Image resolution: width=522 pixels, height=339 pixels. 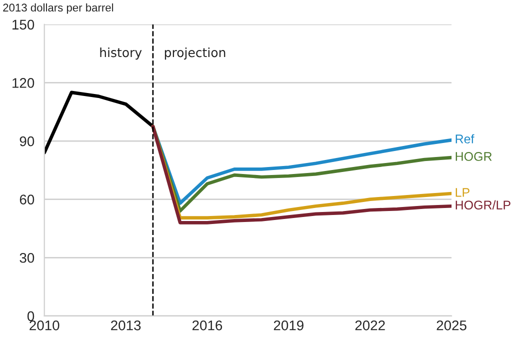 What do you see at coordinates (27, 141) in the screenshot?
I see `y-tick-label: 90` at bounding box center [27, 141].